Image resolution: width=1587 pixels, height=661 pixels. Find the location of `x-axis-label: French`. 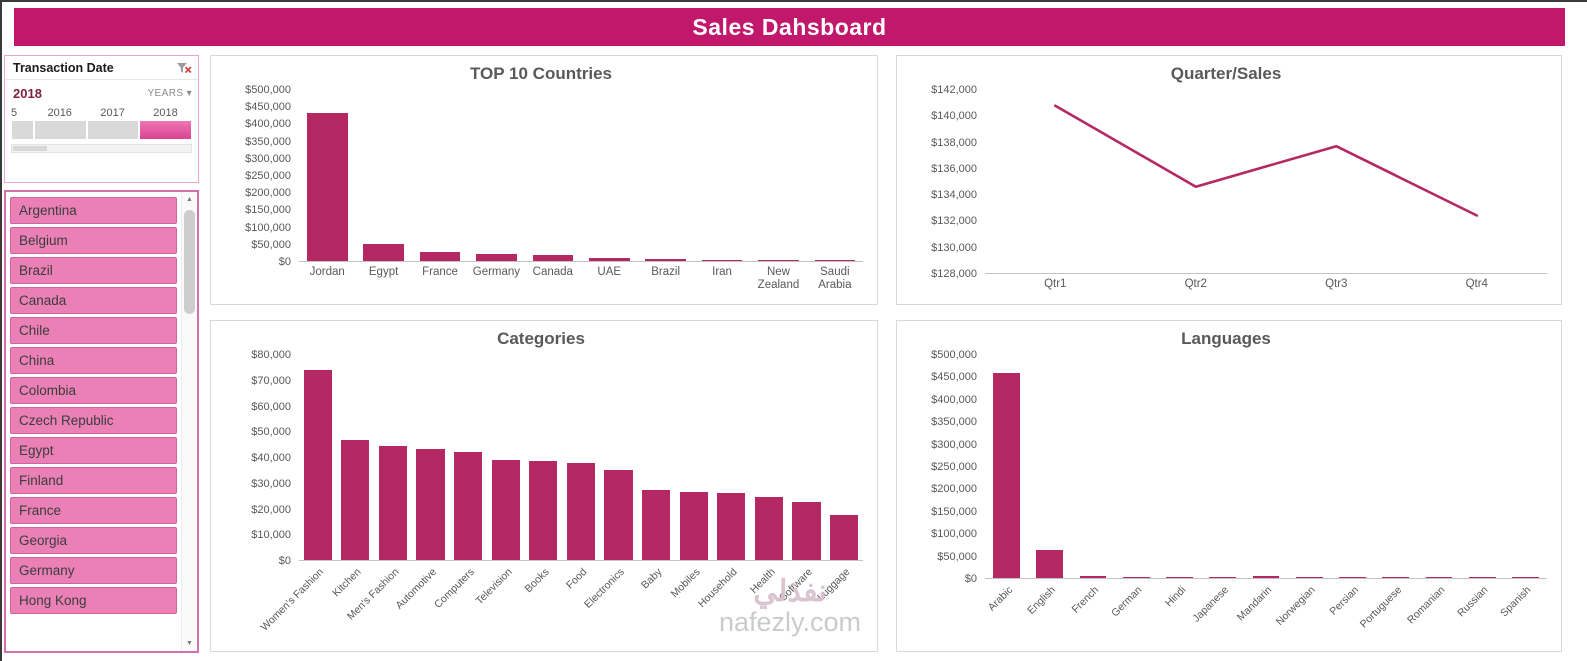

x-axis-label: French is located at coordinates (1085, 600).